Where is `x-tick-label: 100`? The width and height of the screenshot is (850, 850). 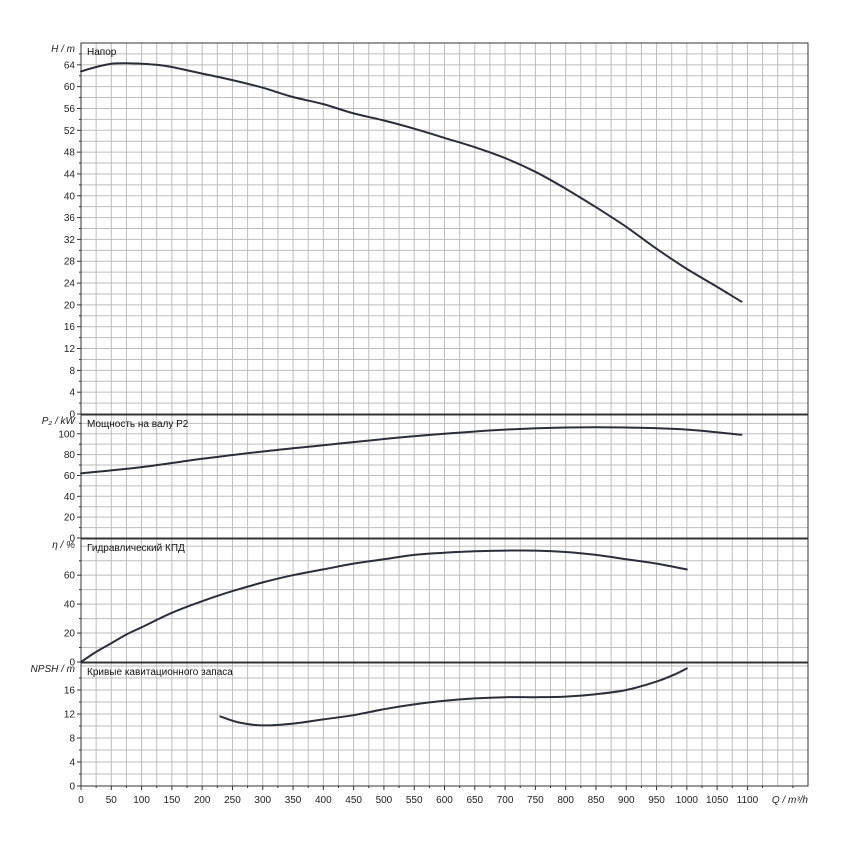 x-tick-label: 100 is located at coordinates (141, 800).